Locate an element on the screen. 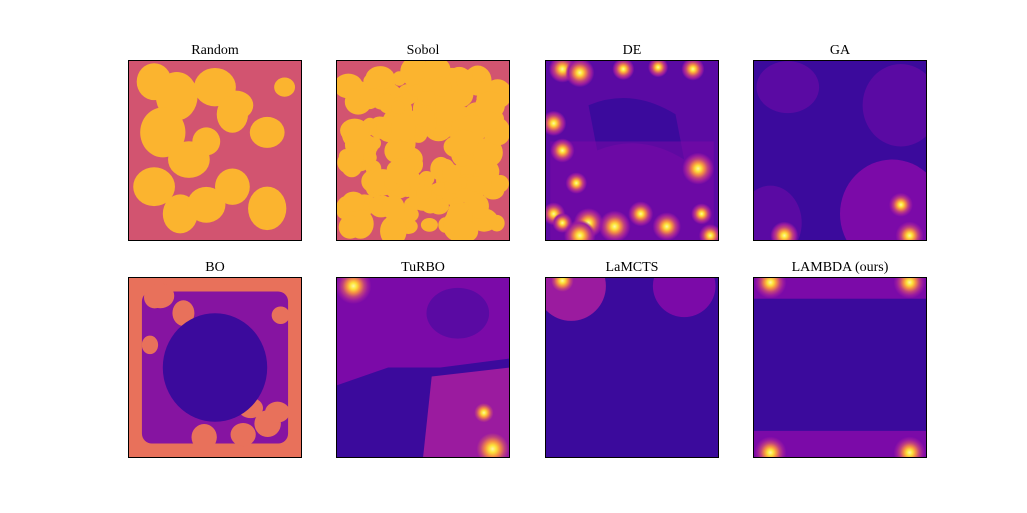 This screenshot has height=513, width=1027. panel-title: Random is located at coordinates (215, 50).